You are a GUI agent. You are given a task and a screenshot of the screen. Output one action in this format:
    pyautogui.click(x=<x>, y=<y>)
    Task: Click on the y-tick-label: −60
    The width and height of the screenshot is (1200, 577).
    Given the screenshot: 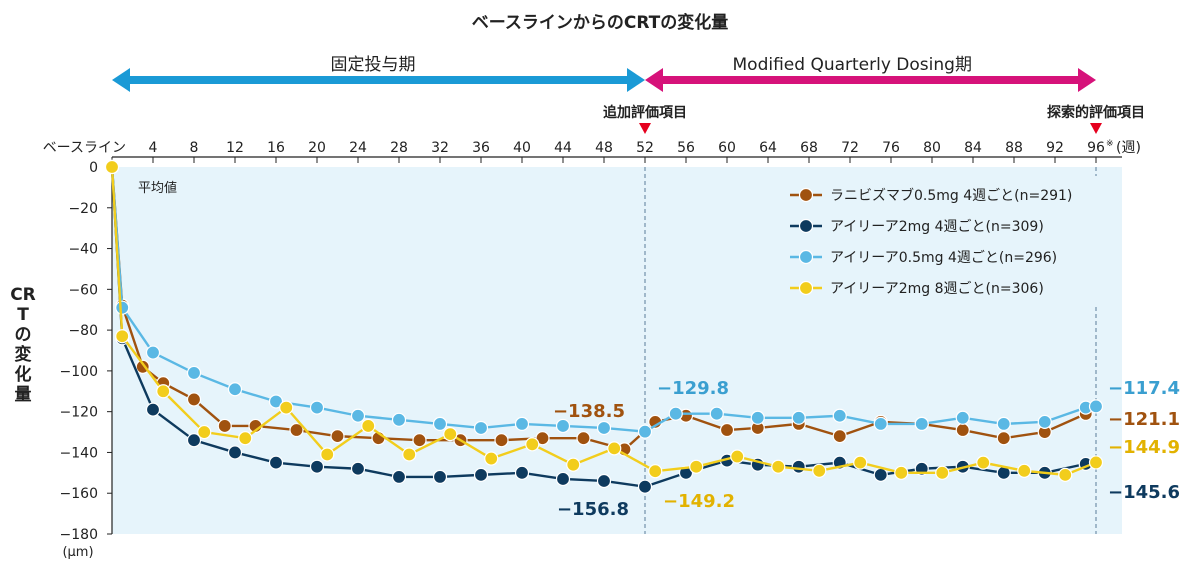 What is the action you would take?
    pyautogui.click(x=83, y=290)
    